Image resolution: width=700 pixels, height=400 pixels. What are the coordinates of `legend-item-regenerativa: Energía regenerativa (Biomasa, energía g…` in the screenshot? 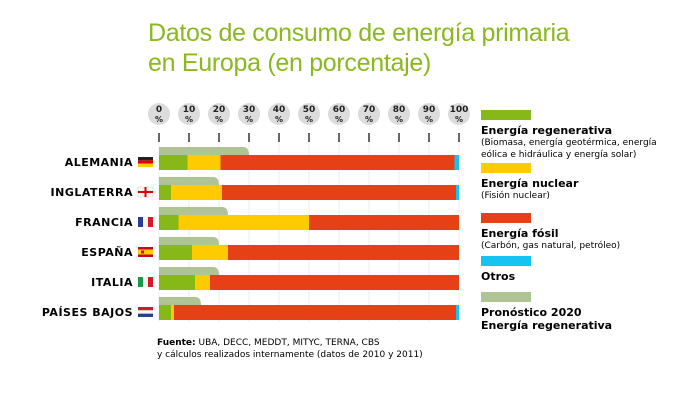 It's located at (590, 135).